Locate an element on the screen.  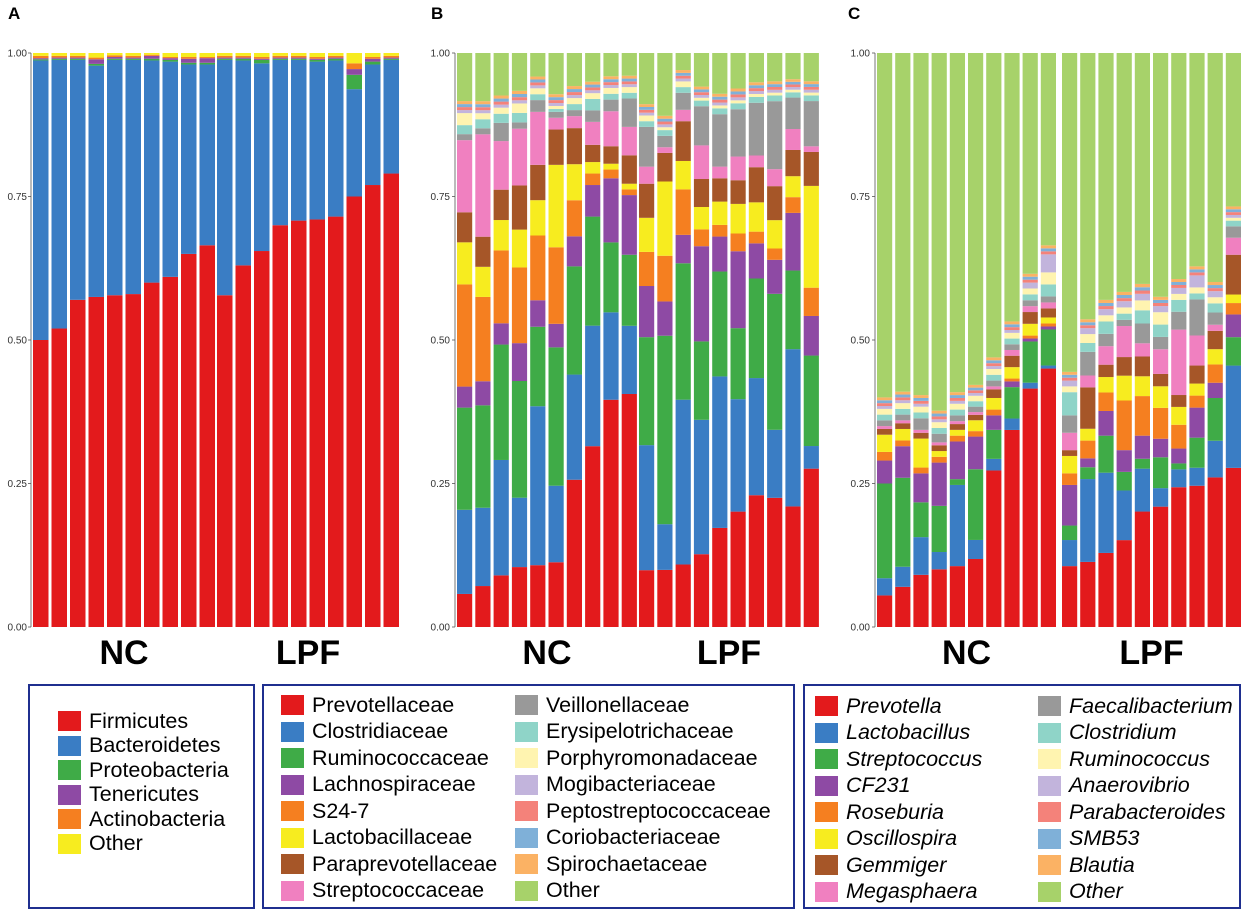
legend-label: Prevotella is located at coordinates (894, 705).